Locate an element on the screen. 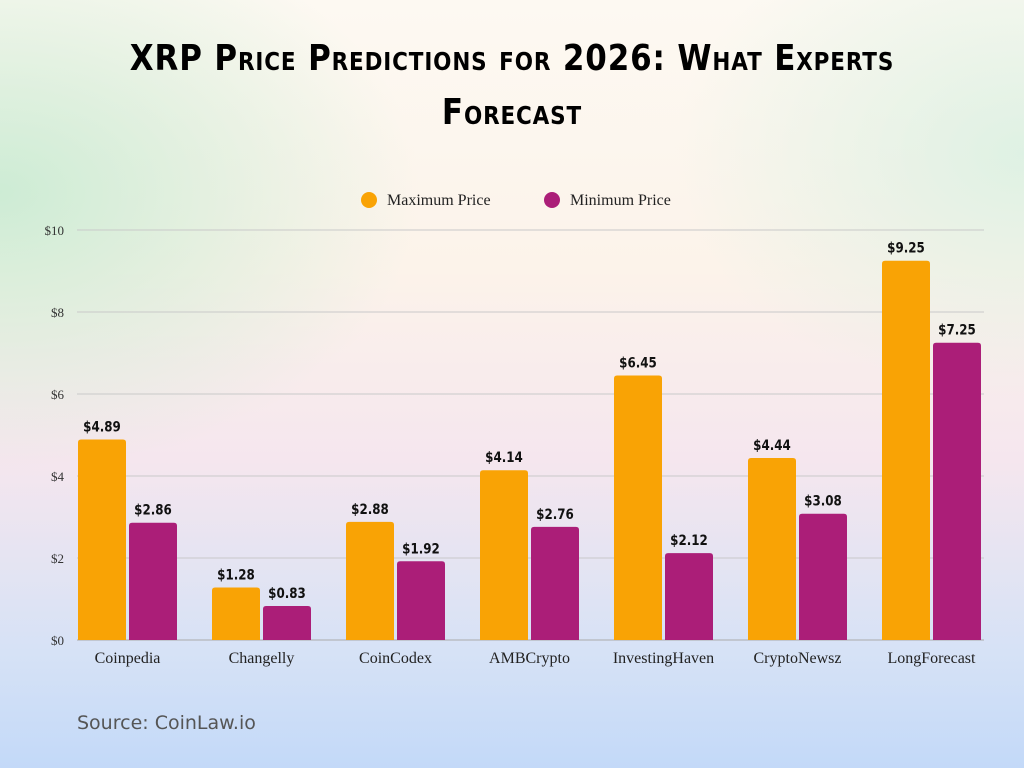  data-label: $1.92 is located at coordinates (421, 549).